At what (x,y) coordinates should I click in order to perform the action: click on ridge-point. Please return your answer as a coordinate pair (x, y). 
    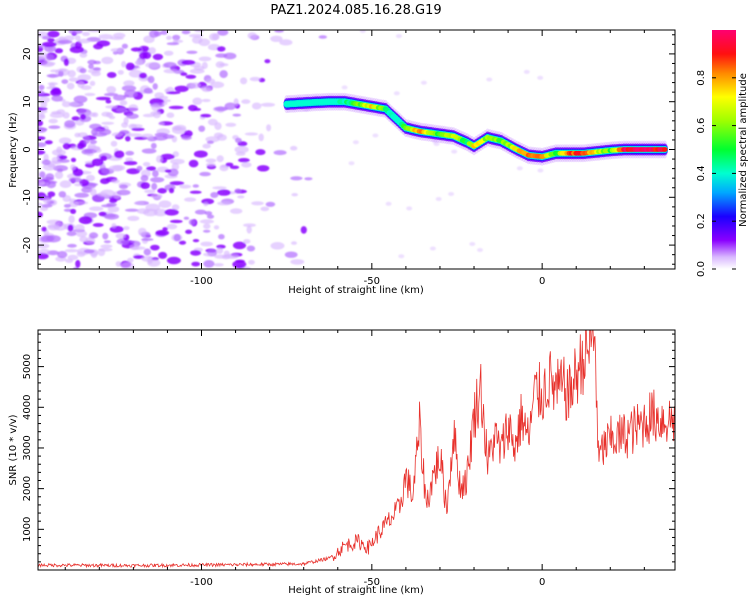
    Looking at the image, I should click on (665, 149).